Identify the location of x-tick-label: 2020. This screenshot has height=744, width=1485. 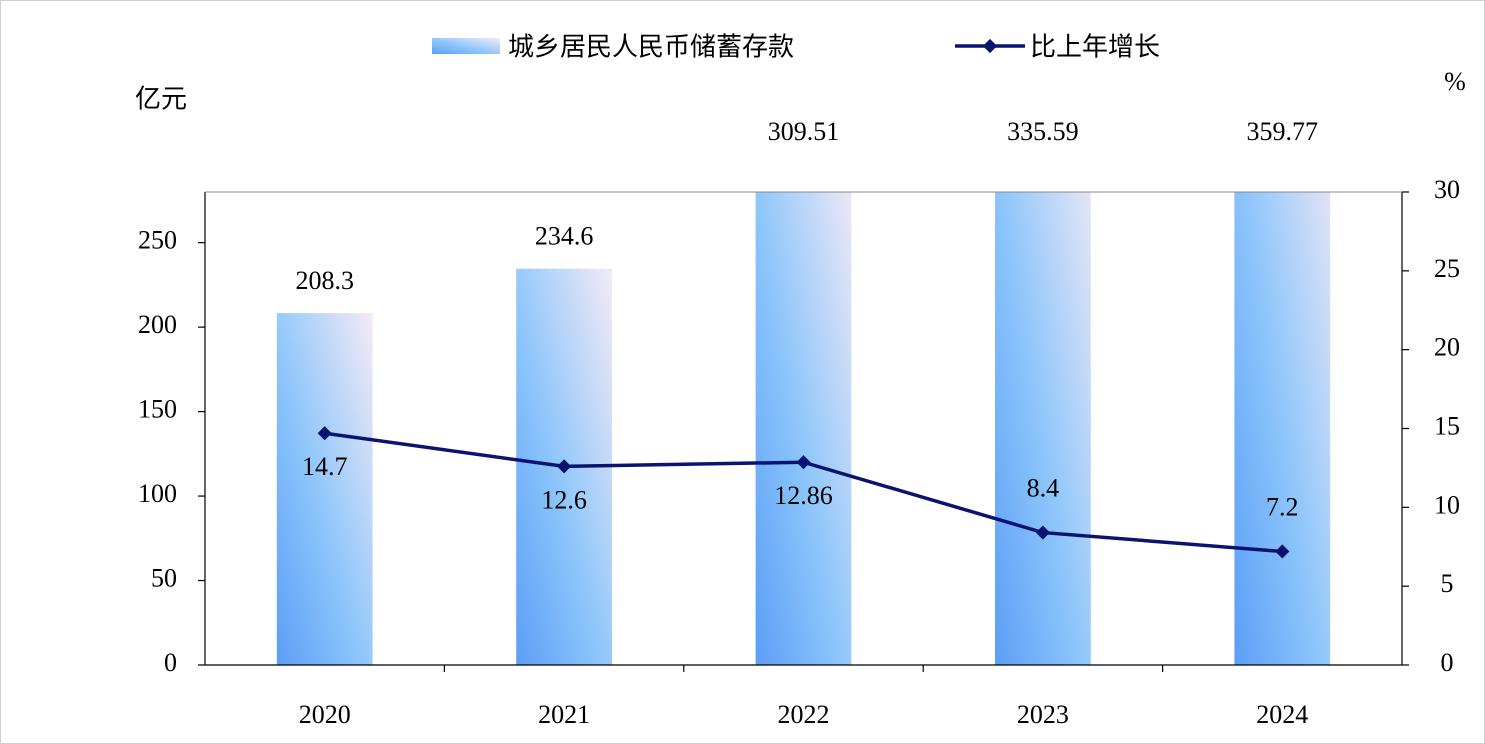
(325, 714).